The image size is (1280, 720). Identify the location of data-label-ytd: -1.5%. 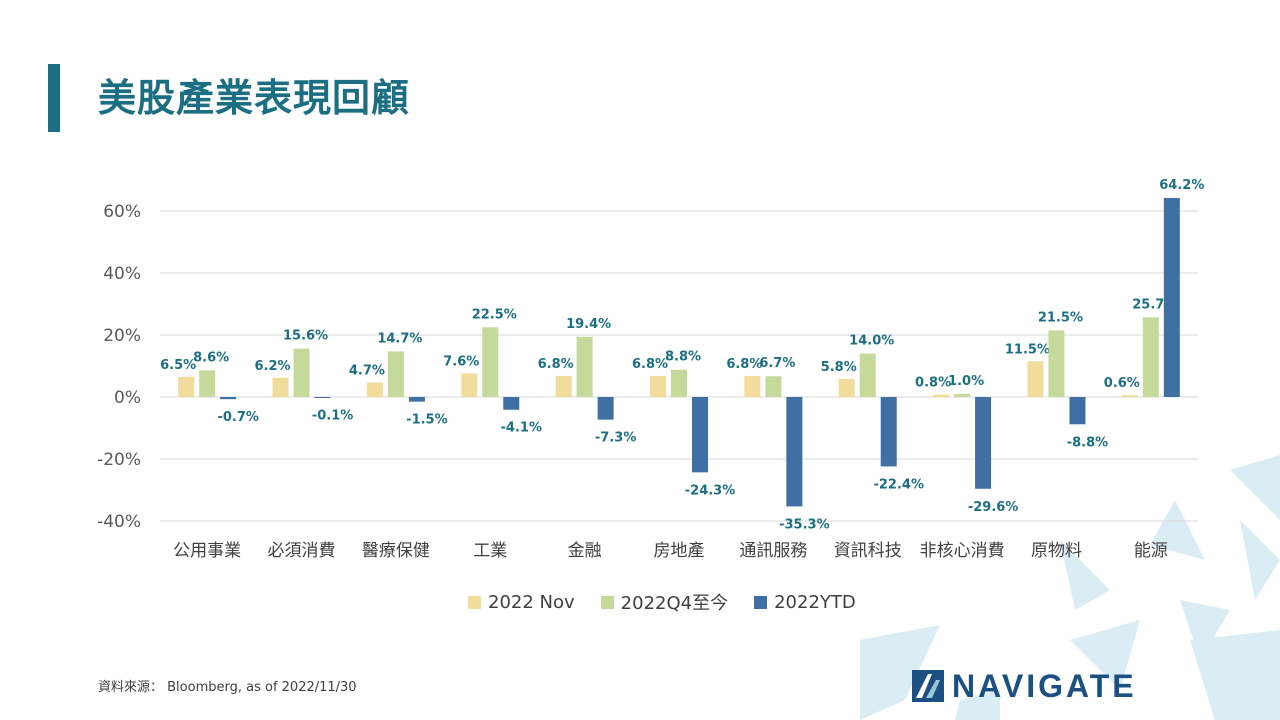
(426, 420).